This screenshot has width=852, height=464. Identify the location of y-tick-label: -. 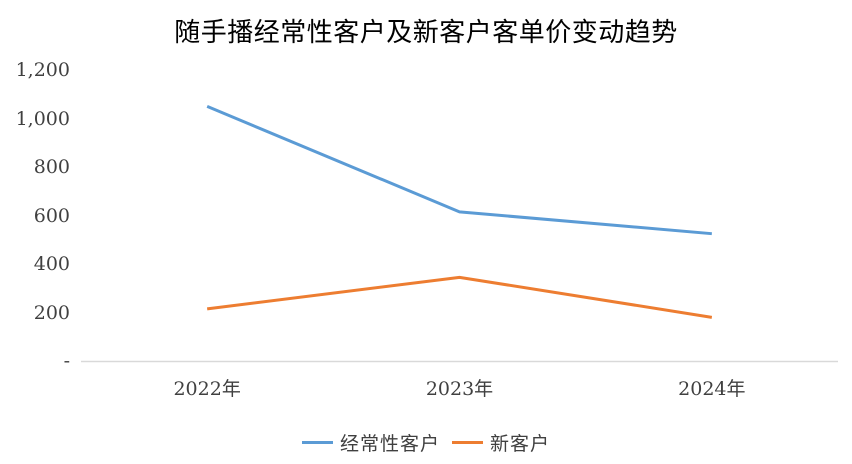
(66, 361).